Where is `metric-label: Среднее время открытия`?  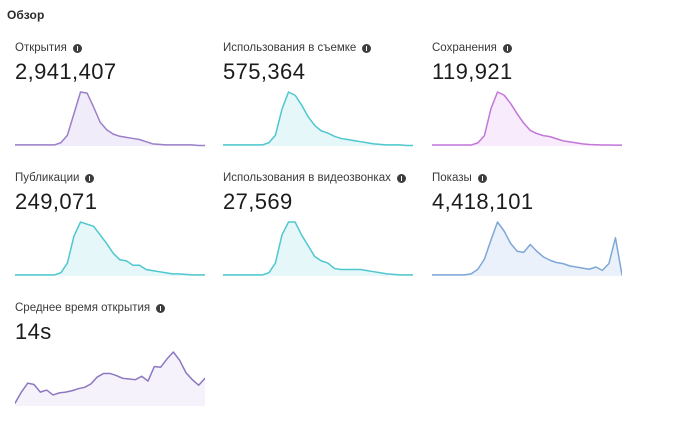
metric-label: Среднее время открытия is located at coordinates (83, 308).